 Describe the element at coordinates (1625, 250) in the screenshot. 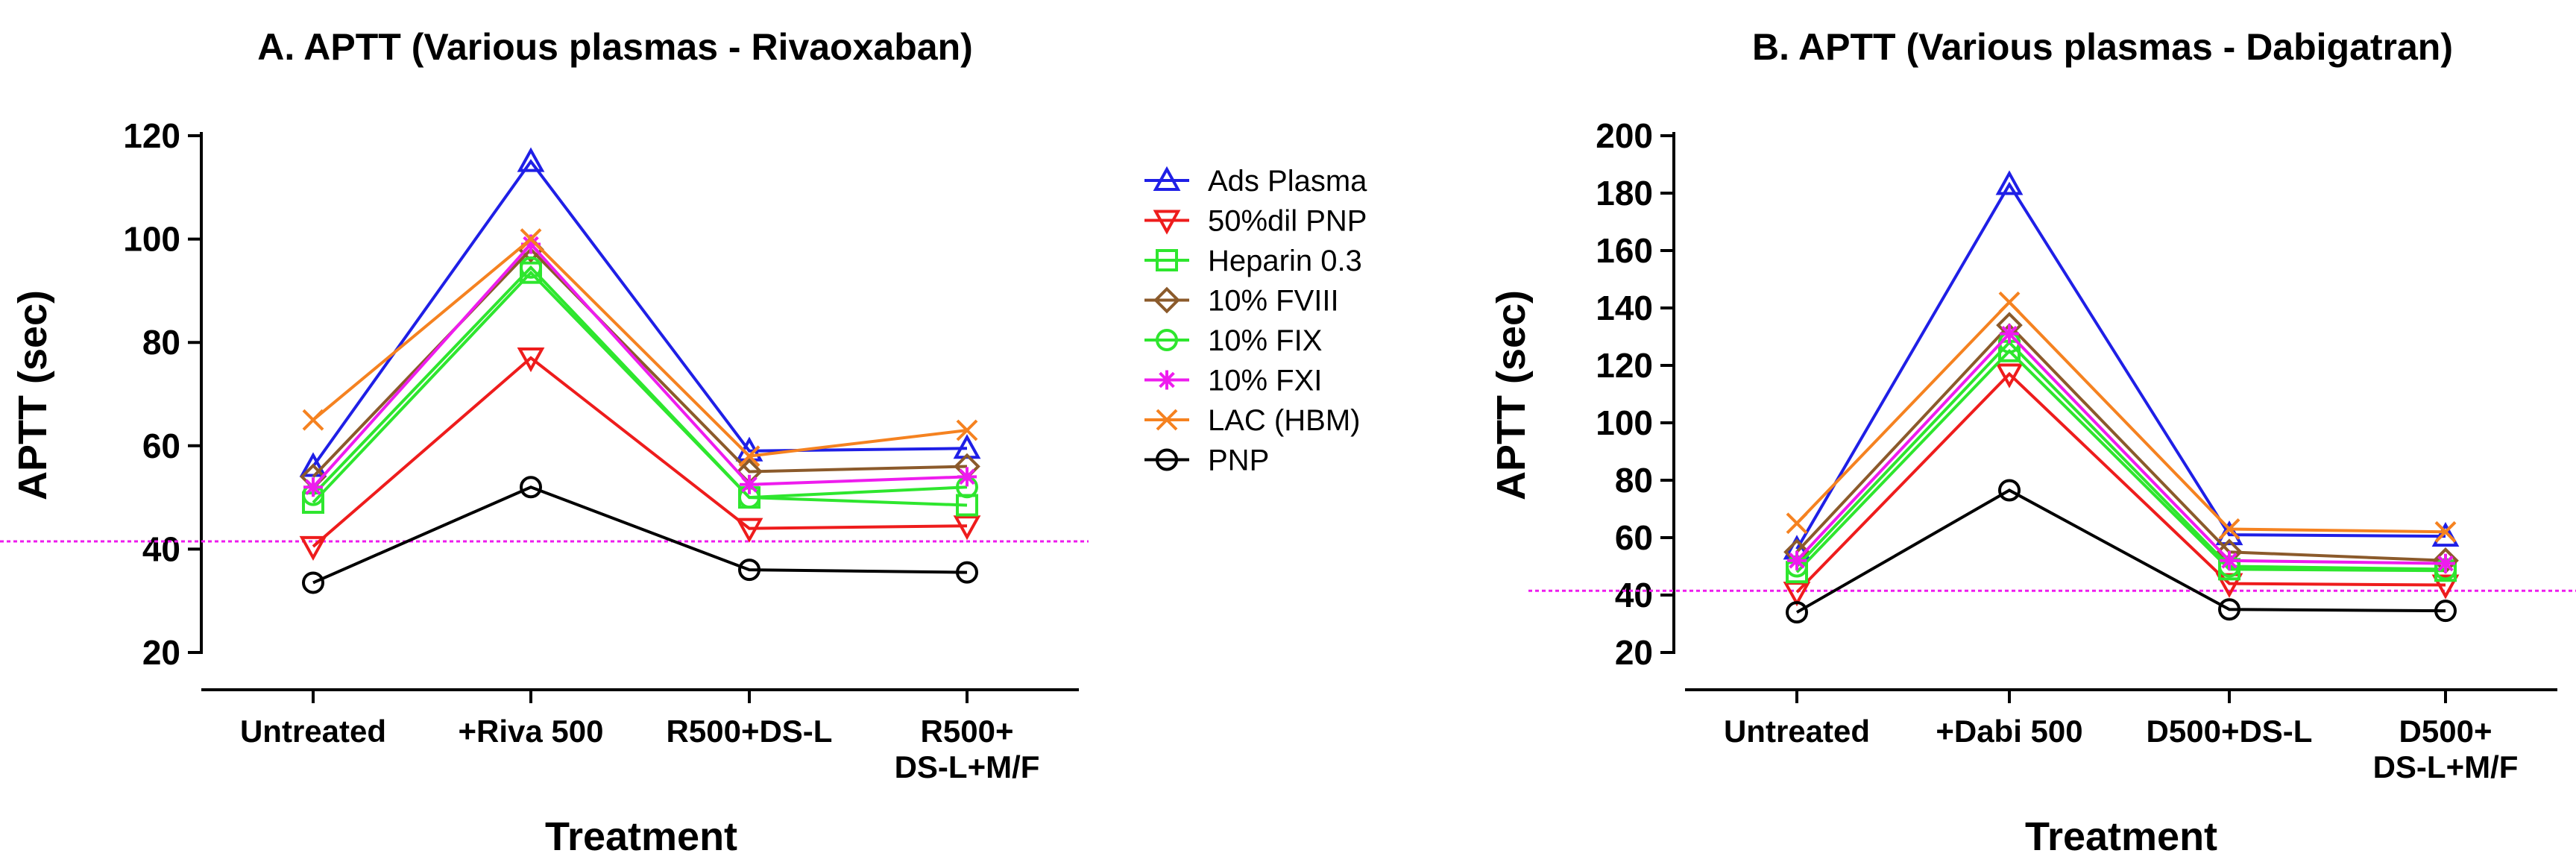

I see `panel-b-y-tick-label: 160` at that location.